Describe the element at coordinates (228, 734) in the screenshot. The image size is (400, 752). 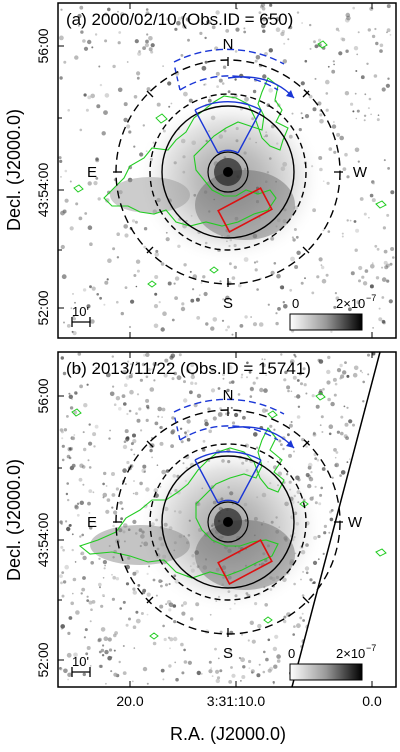
I see `x-axis-label: R.A. (J2000.0)` at that location.